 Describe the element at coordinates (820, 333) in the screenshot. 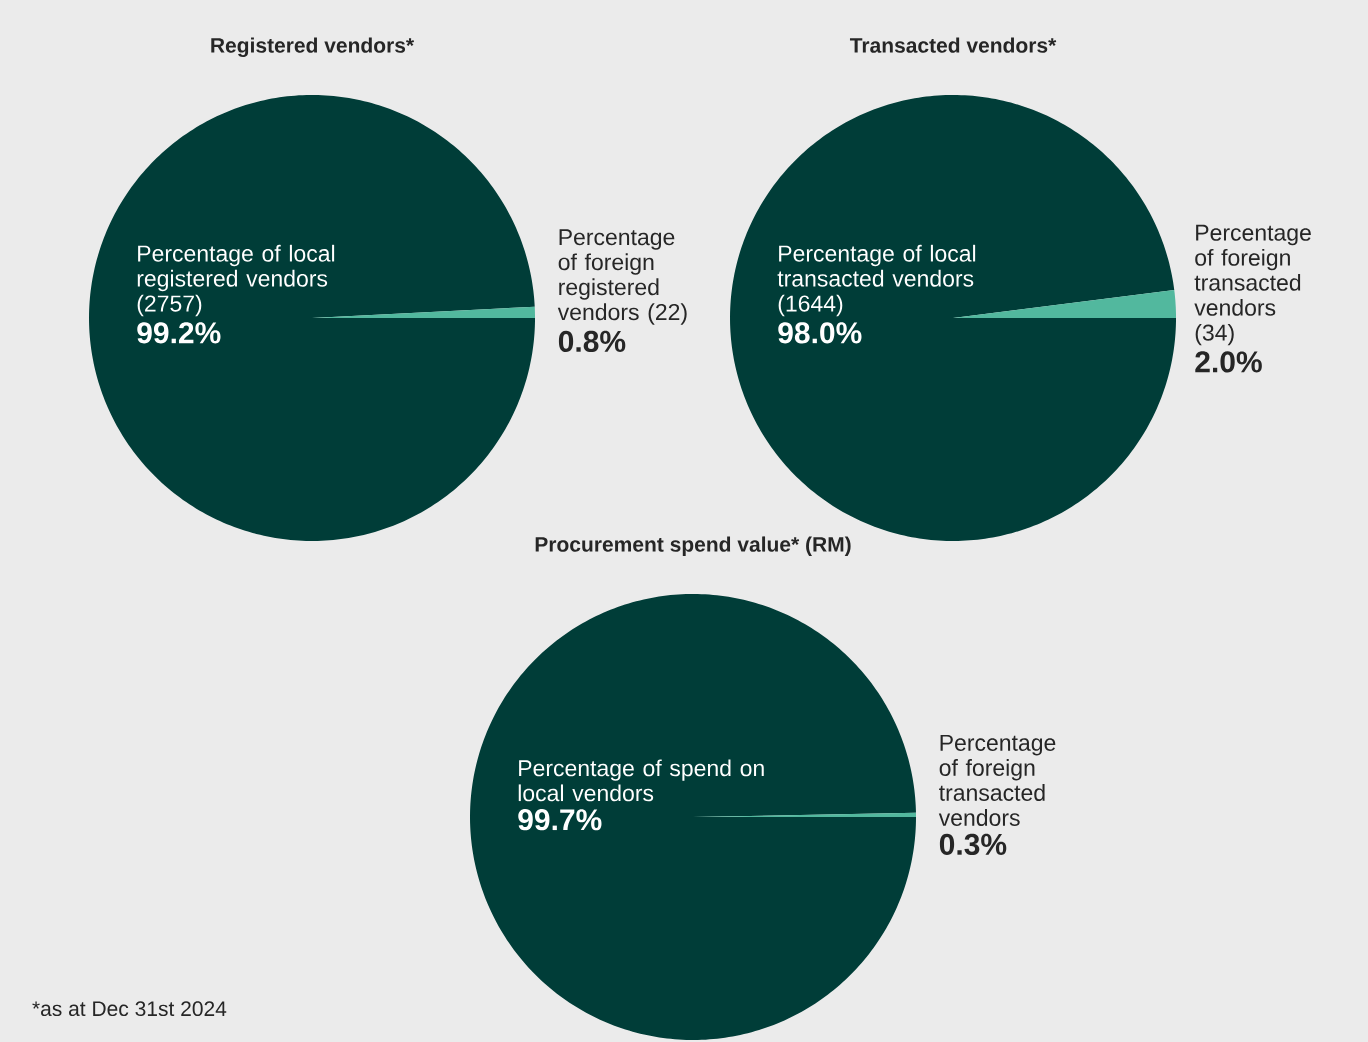

I see `data-label: 98.0%` at that location.